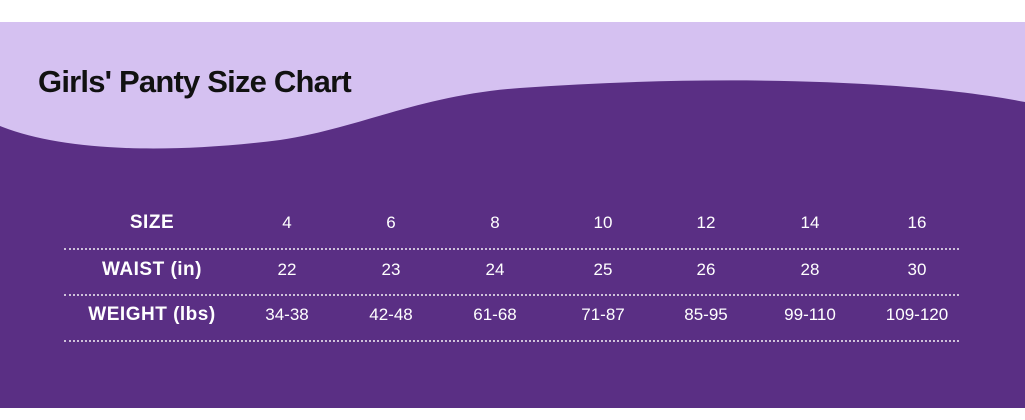 This screenshot has height=420, width=1025. Describe the element at coordinates (917, 269) in the screenshot. I see `table-cell: 30` at that location.